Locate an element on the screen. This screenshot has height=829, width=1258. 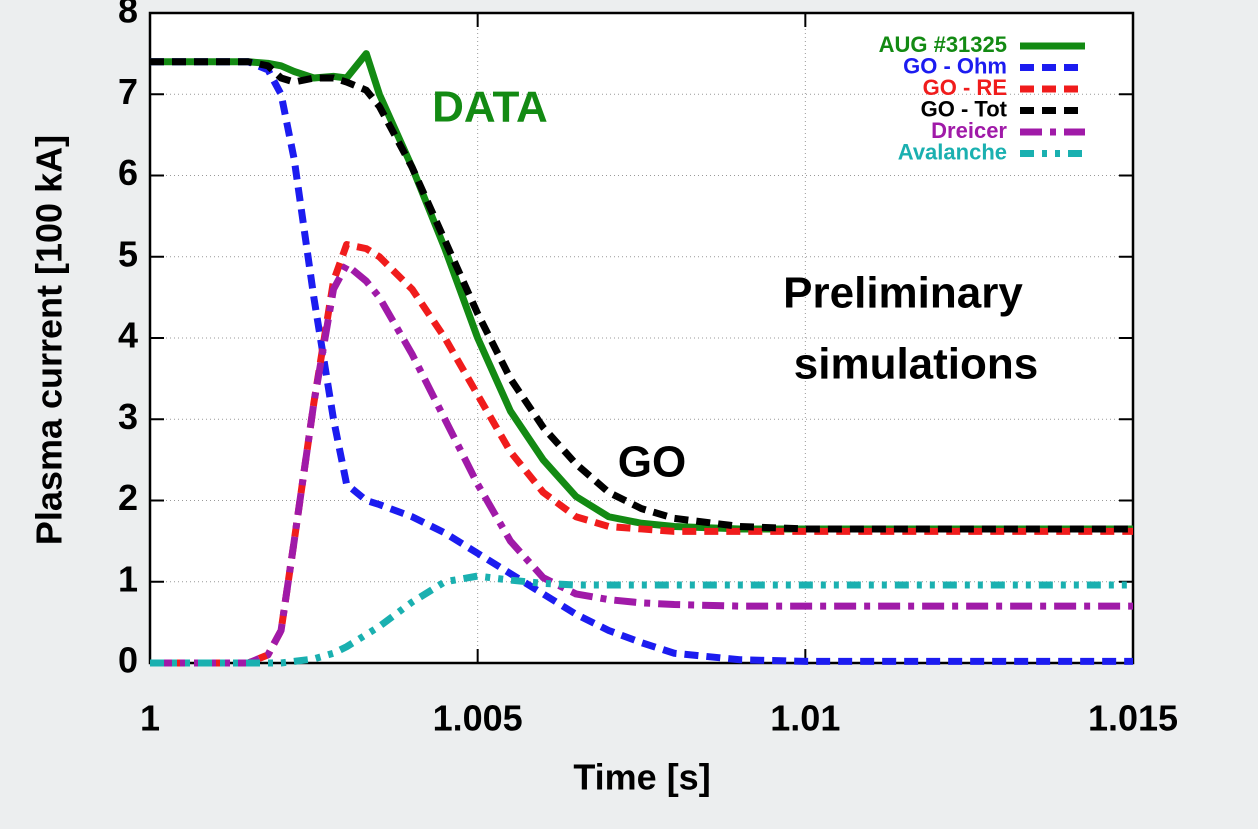
legend-label: GO - Ohm is located at coordinates (955, 65).